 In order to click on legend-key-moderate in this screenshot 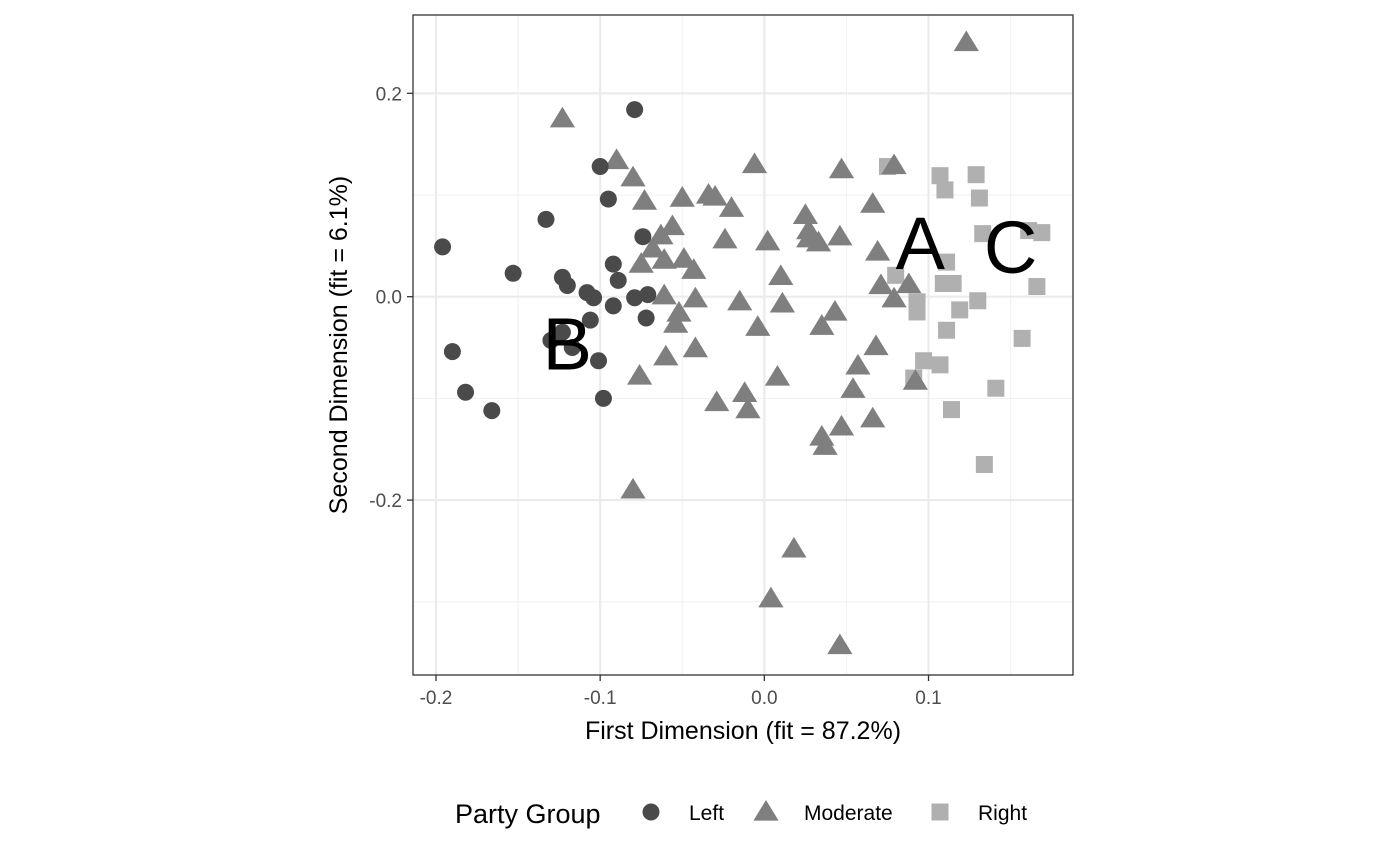, I will do `click(766, 810)`.